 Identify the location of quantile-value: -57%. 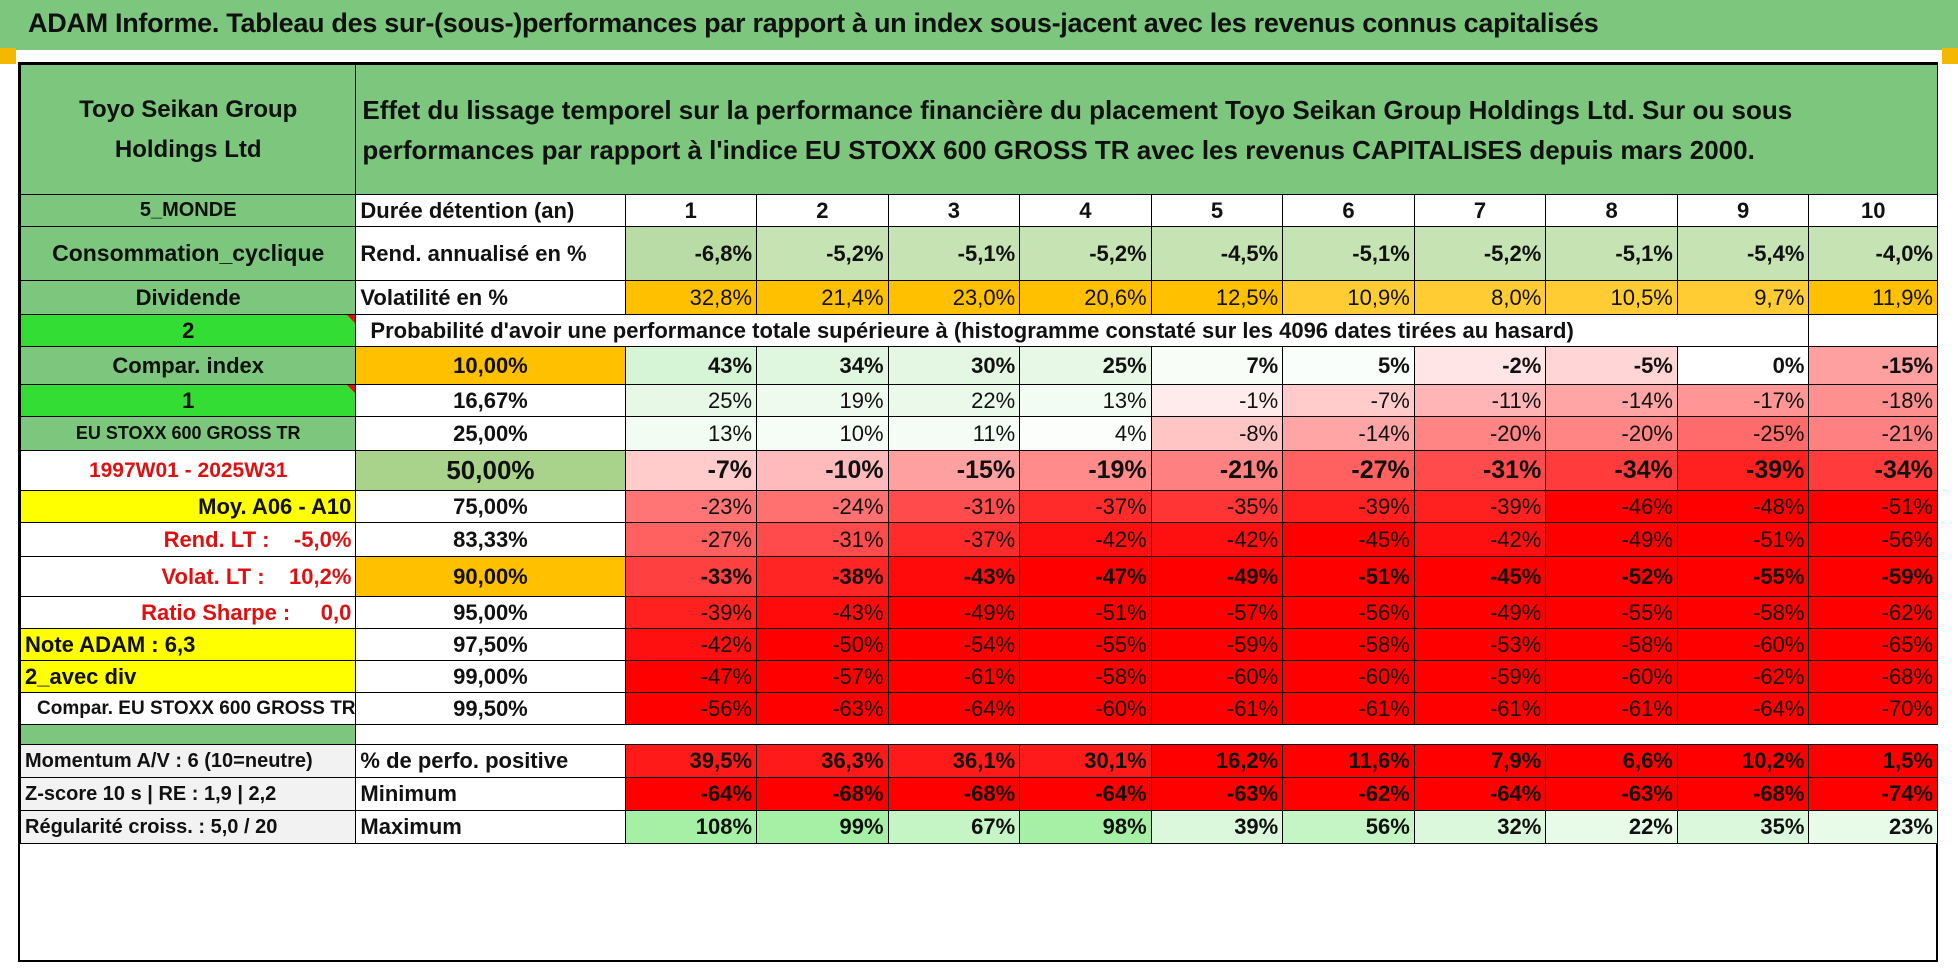
(1217, 612).